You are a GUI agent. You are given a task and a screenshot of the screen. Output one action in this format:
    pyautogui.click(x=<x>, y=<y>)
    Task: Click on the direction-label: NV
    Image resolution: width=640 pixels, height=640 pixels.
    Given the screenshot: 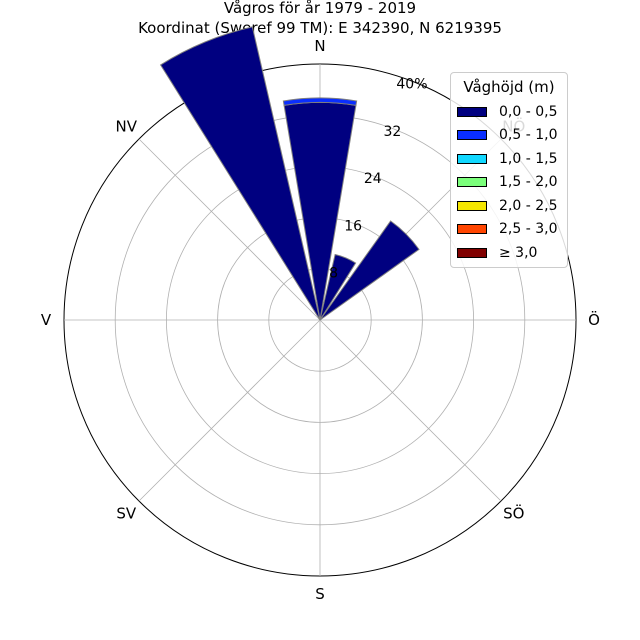 What is the action you would take?
    pyautogui.click(x=127, y=126)
    